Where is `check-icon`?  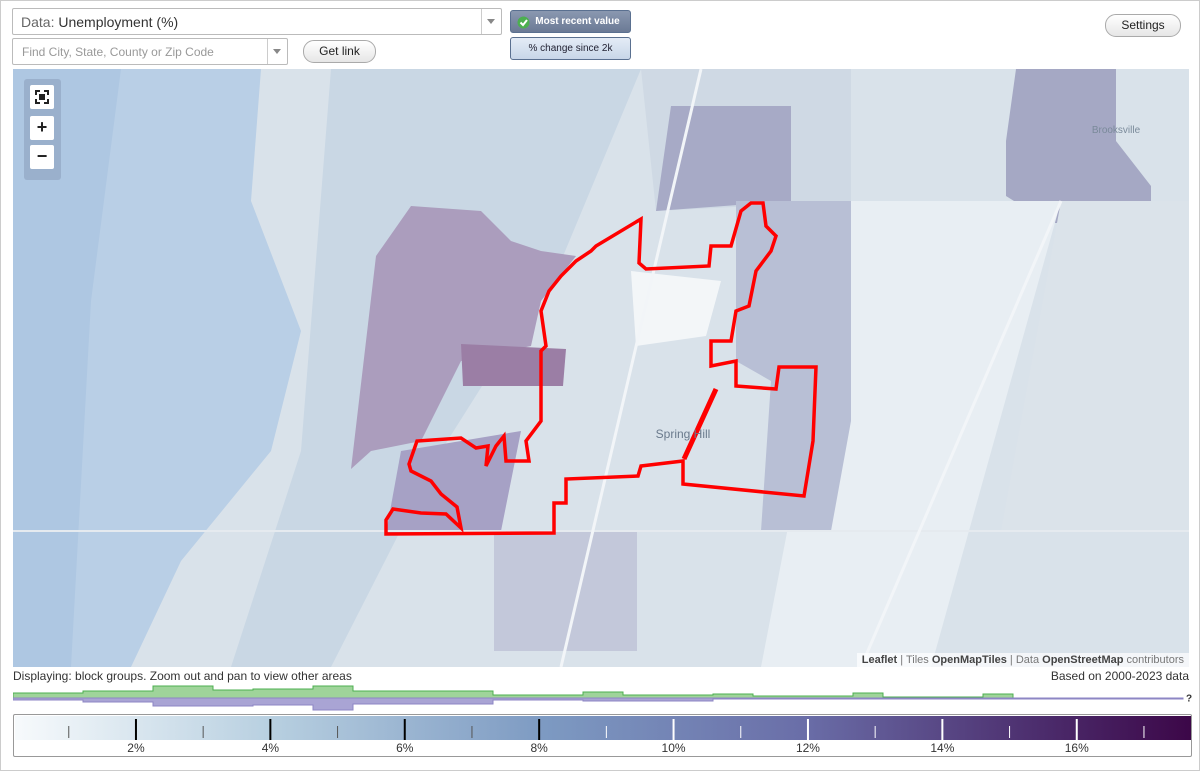
check-icon is located at coordinates (523, 22).